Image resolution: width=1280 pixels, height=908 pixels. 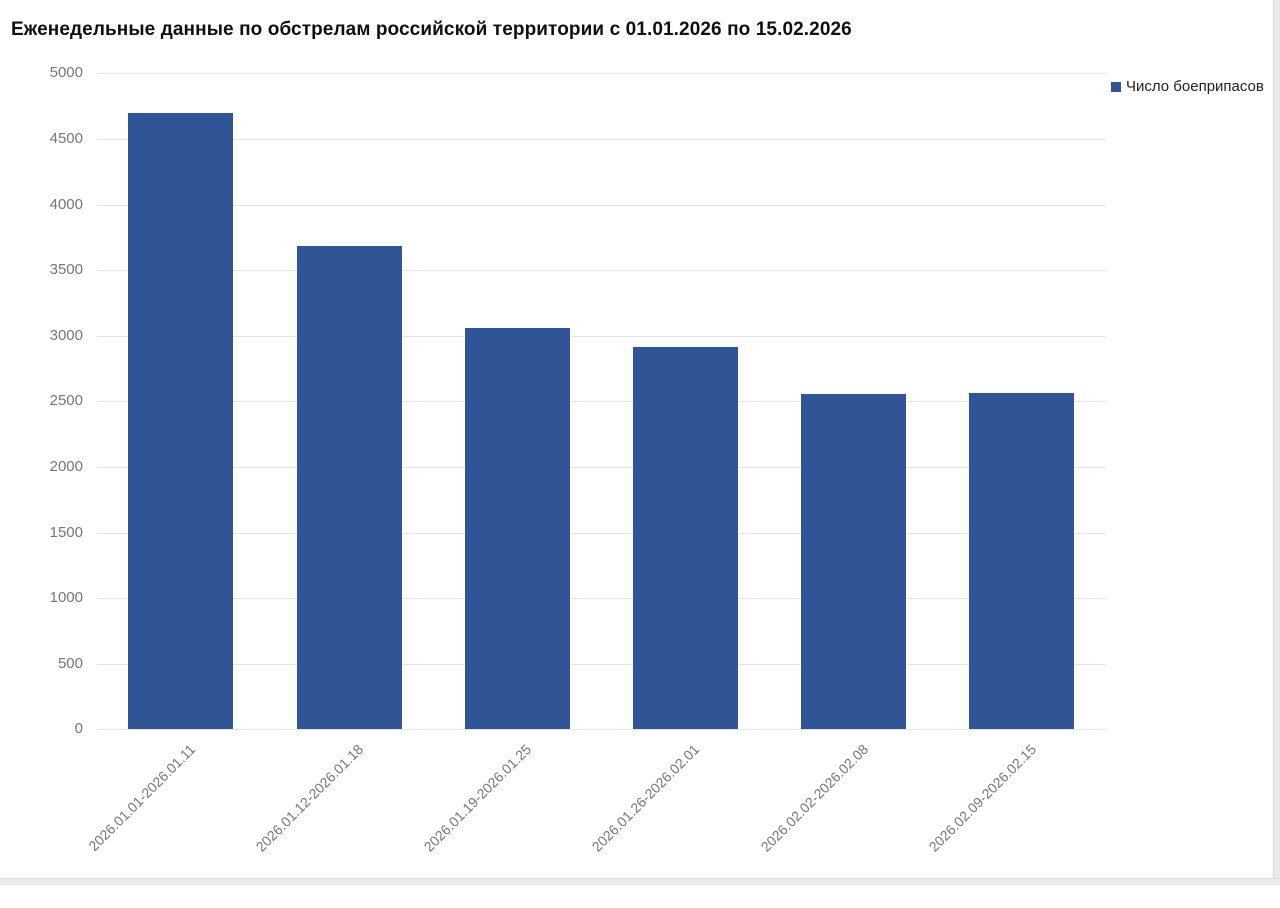 What do you see at coordinates (70, 663) in the screenshot?
I see `y-axis-tick-label: 500` at bounding box center [70, 663].